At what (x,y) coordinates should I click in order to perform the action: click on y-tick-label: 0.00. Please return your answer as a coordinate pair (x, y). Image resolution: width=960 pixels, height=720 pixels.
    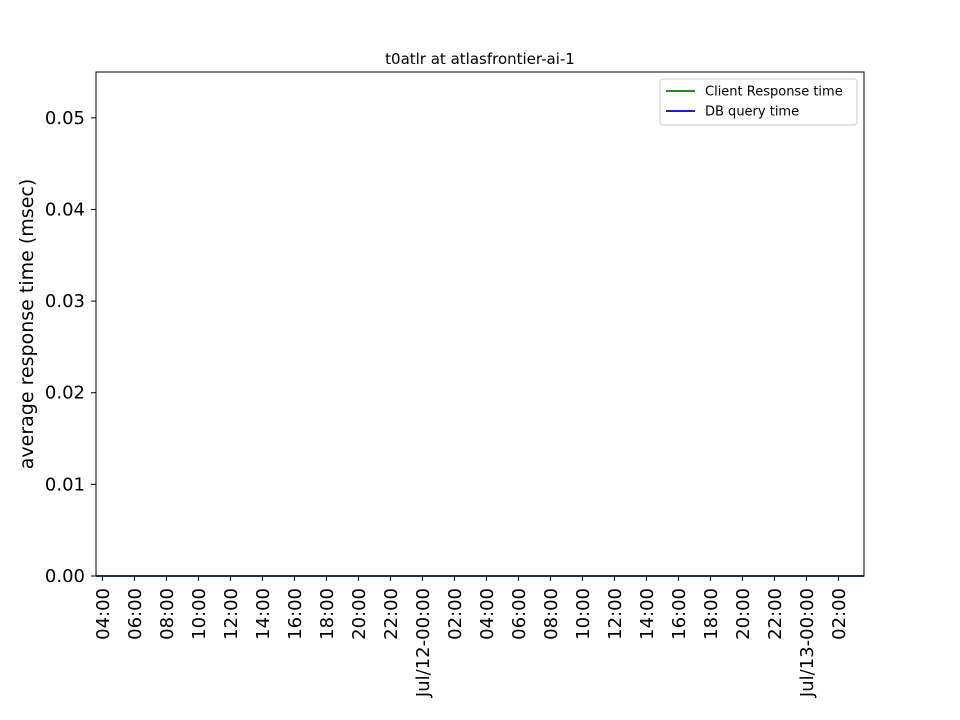
    Looking at the image, I should click on (65, 576).